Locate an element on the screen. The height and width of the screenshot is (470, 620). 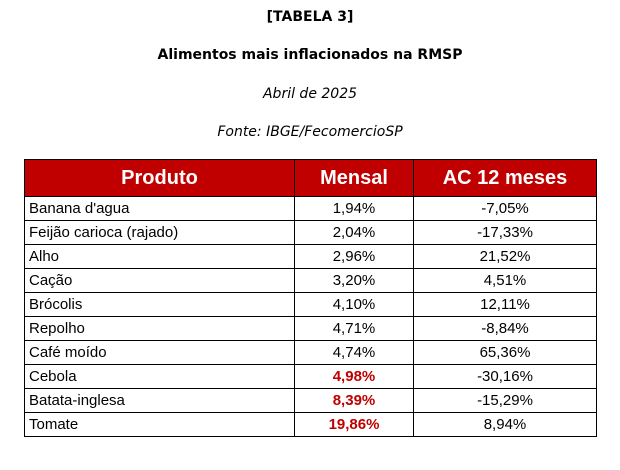
cell-mensal: 4,71% is located at coordinates (354, 328).